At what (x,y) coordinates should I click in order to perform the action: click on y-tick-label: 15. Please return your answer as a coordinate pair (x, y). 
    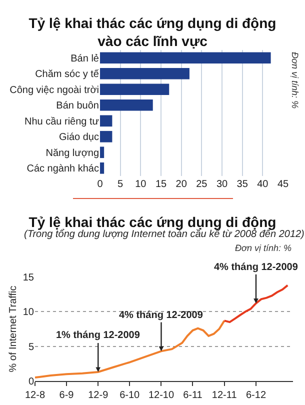
    Looking at the image, I should click on (28, 278).